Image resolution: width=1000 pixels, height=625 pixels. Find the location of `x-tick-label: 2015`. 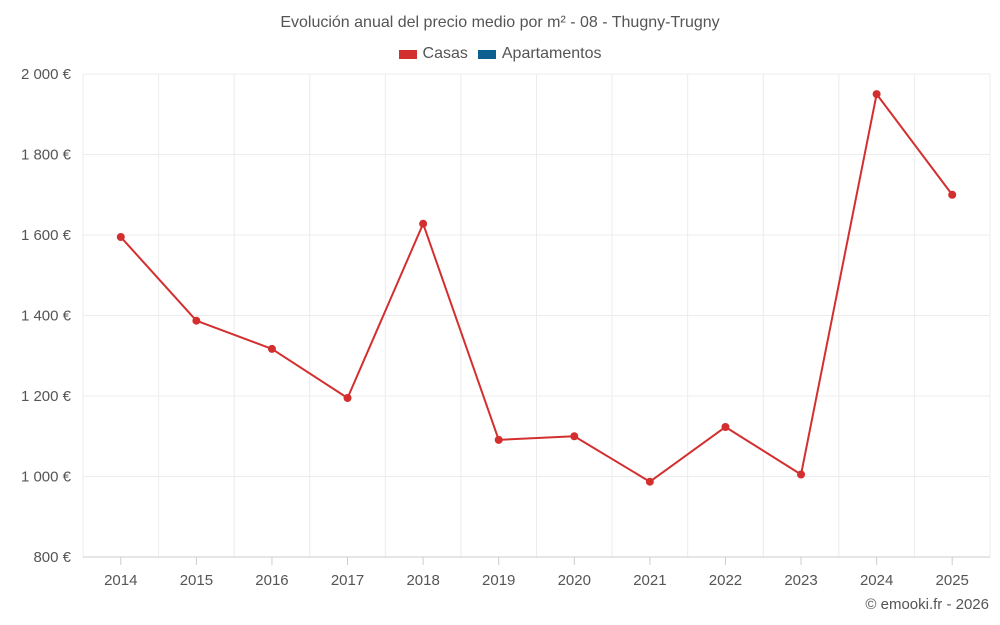

x-tick-label: 2015 is located at coordinates (196, 580).